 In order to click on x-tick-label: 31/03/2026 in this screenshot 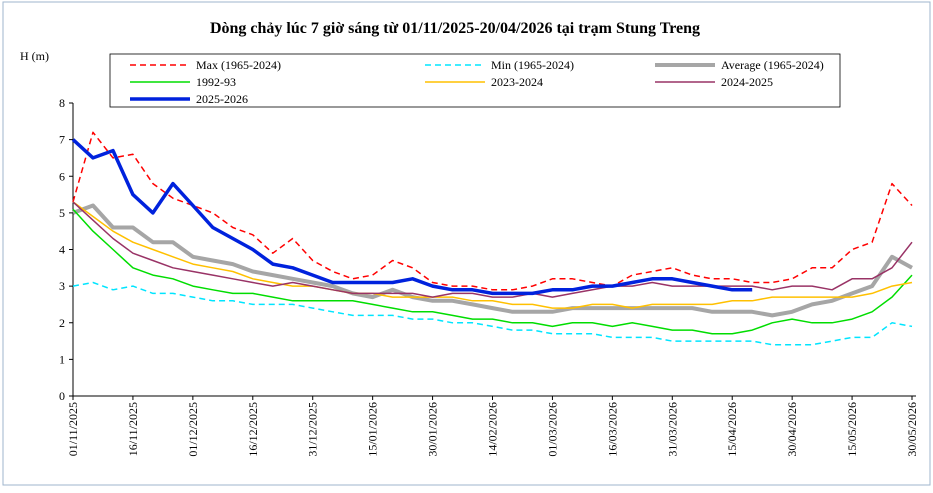, I will do `click(672, 429)`.